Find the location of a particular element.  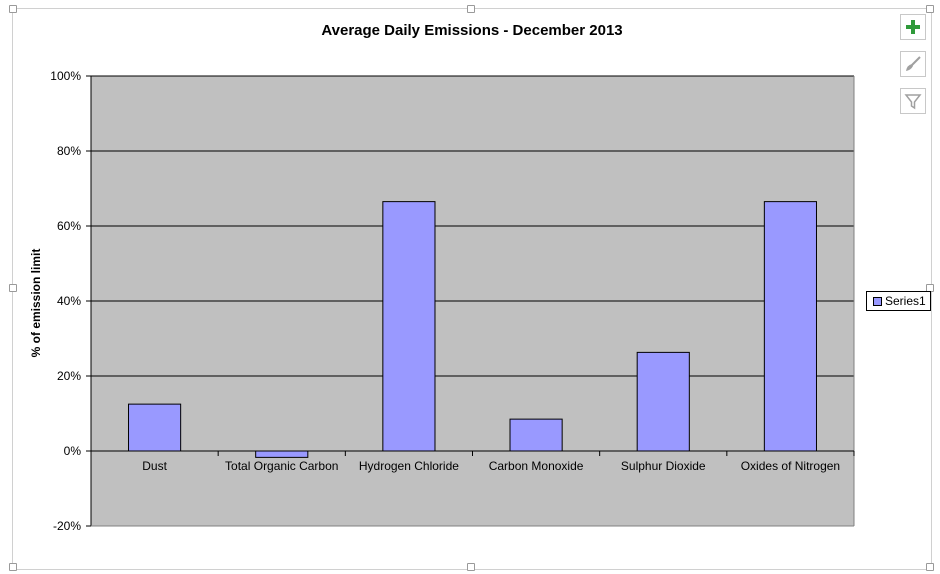

x-tick-label: Dust is located at coordinates (154, 466).